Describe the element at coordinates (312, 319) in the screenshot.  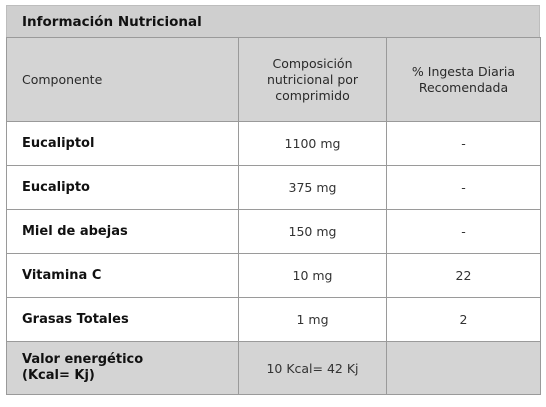
I see `component-amount: 1 mg` at that location.